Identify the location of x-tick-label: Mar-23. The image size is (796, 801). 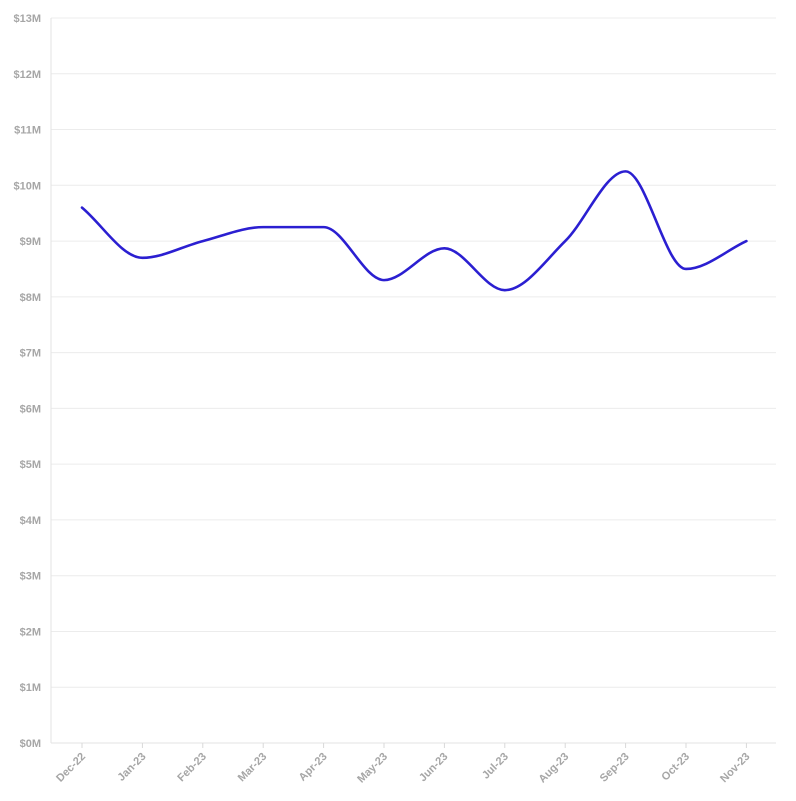
(253, 768).